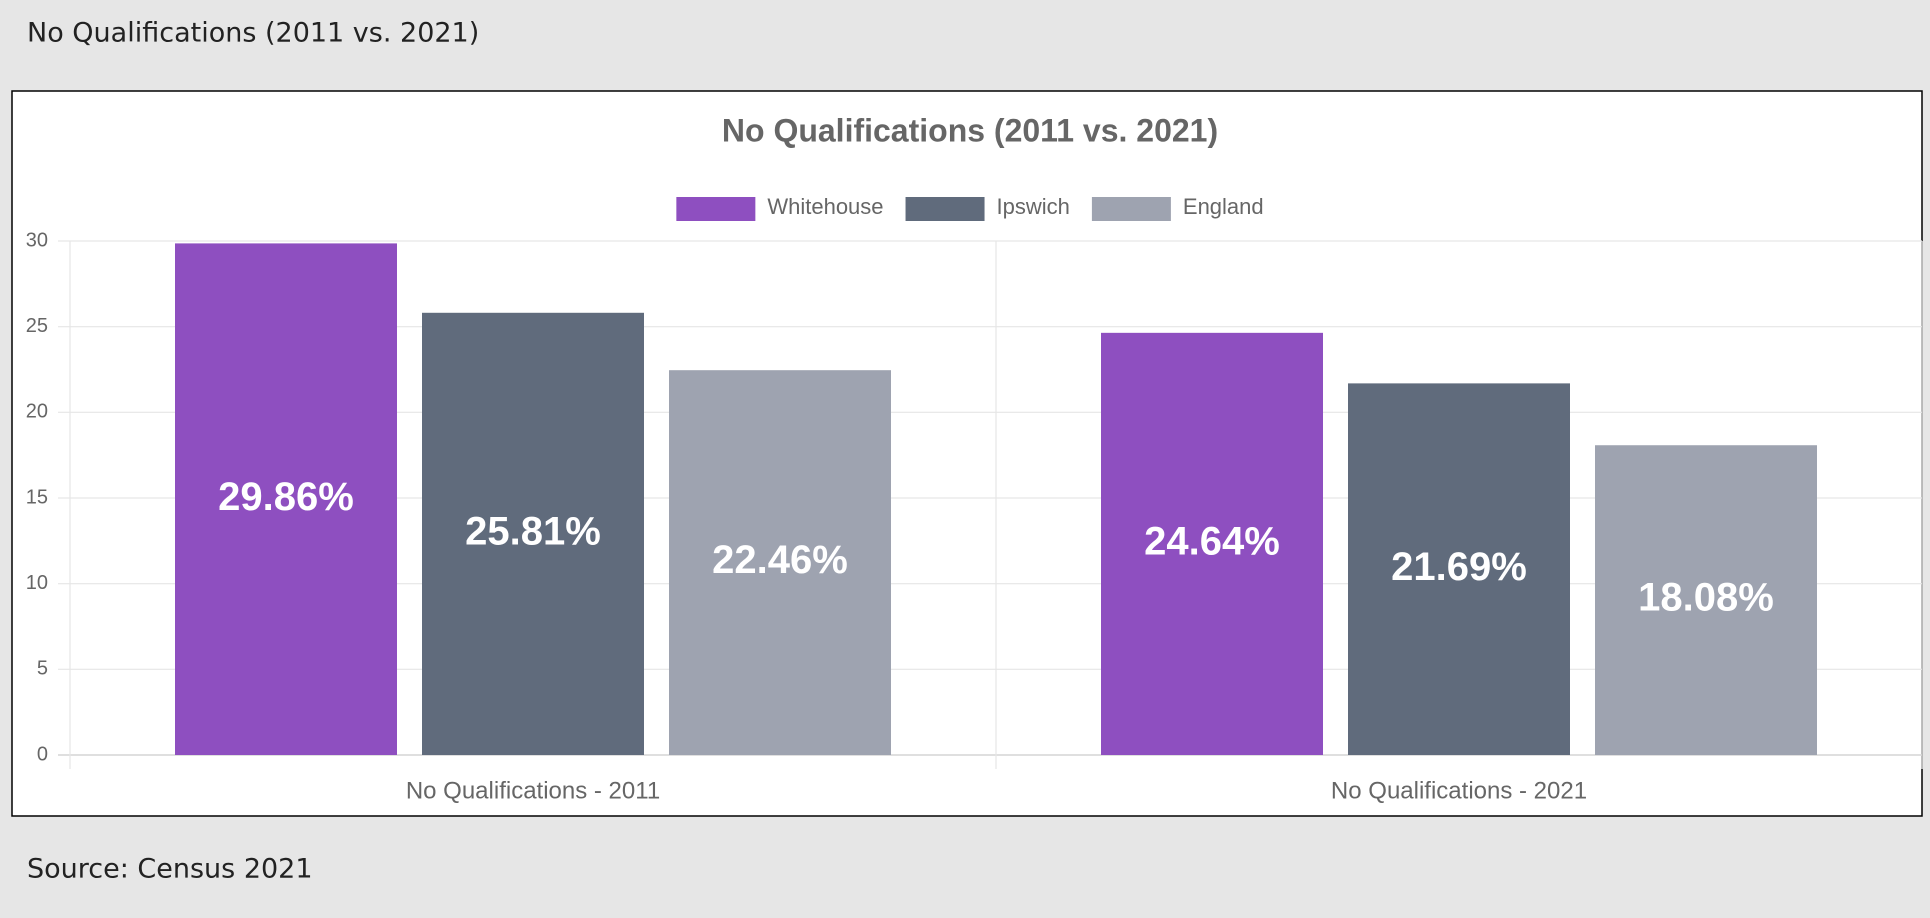 The height and width of the screenshot is (918, 1930). Describe the element at coordinates (170, 869) in the screenshot. I see `footer-source: Source: Census 2021` at that location.